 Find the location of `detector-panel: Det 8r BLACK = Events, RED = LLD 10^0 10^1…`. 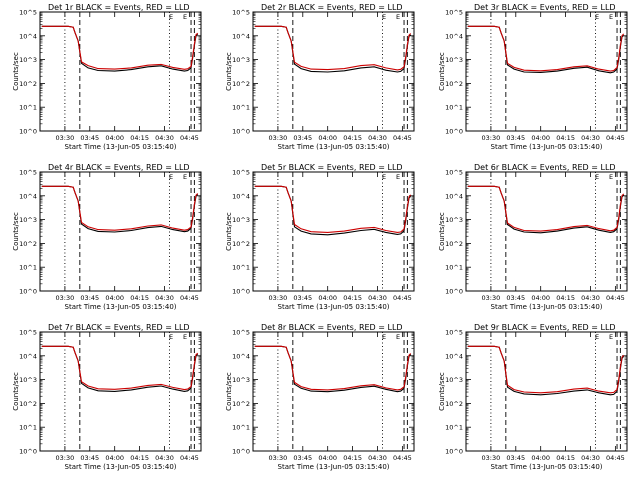

detector-panel: Det 8r BLACK = Events, RED = LLD 10^0 10^1… is located at coordinates (320, 397).